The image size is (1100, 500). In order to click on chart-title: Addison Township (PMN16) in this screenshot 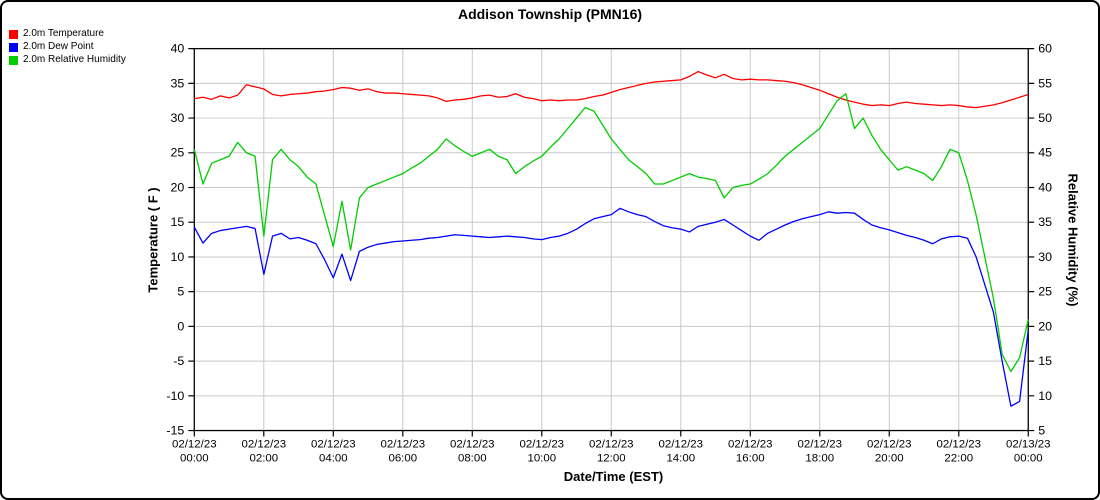, I will do `click(550, 14)`.